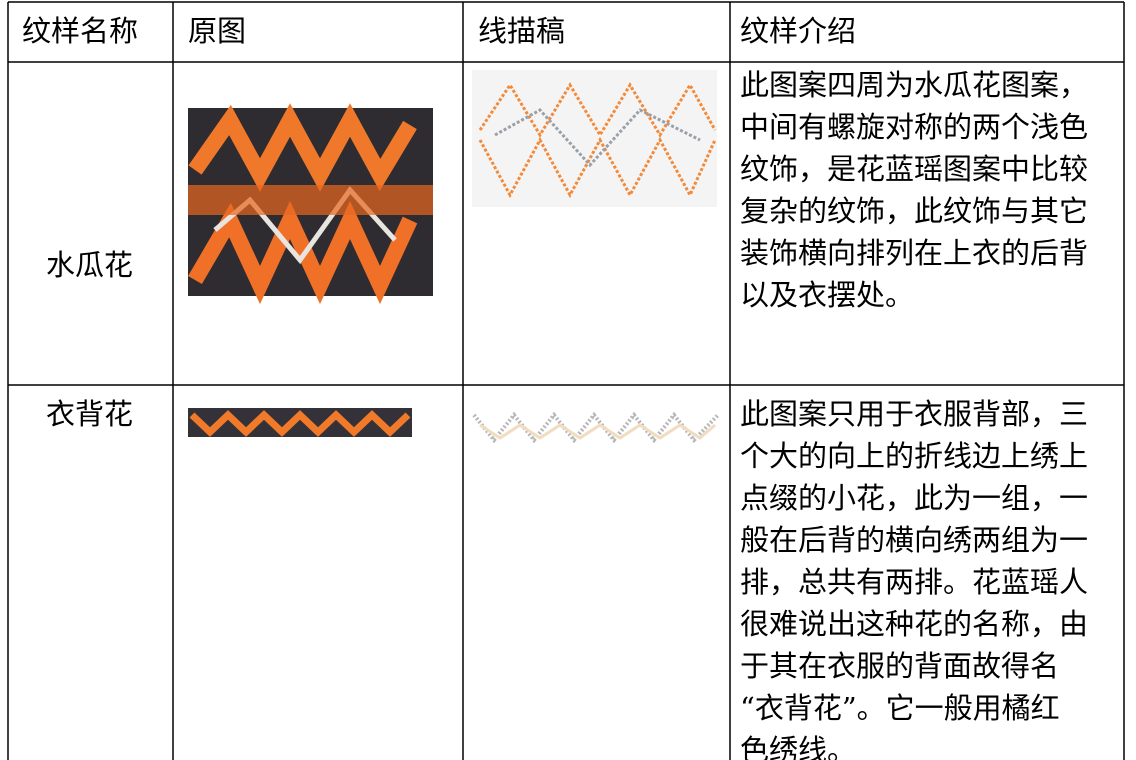 The image size is (1136, 760). What do you see at coordinates (914, 414) in the screenshot?
I see `description-line: 此图案只用于衣服背部，三` at bounding box center [914, 414].